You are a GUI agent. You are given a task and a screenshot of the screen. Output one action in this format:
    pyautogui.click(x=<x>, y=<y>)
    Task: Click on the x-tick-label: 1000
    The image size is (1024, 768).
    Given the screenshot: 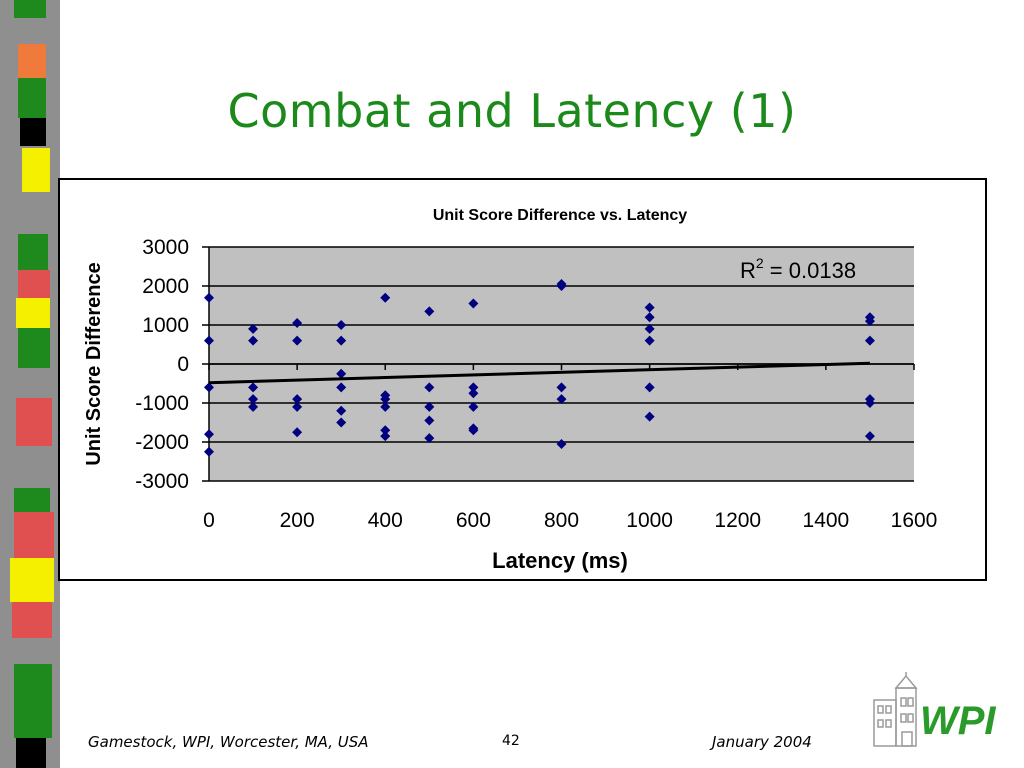 What is the action you would take?
    pyautogui.click(x=649, y=520)
    